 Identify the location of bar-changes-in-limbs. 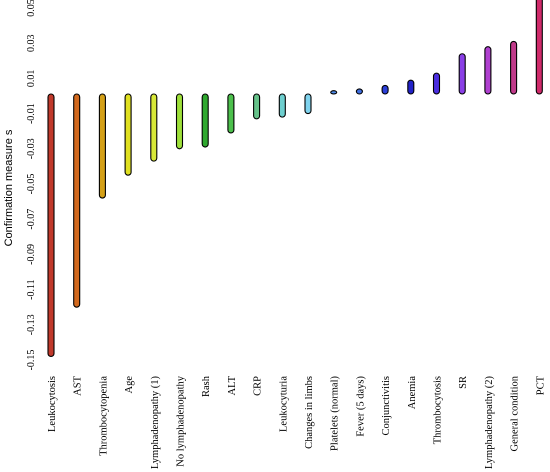
(308, 104).